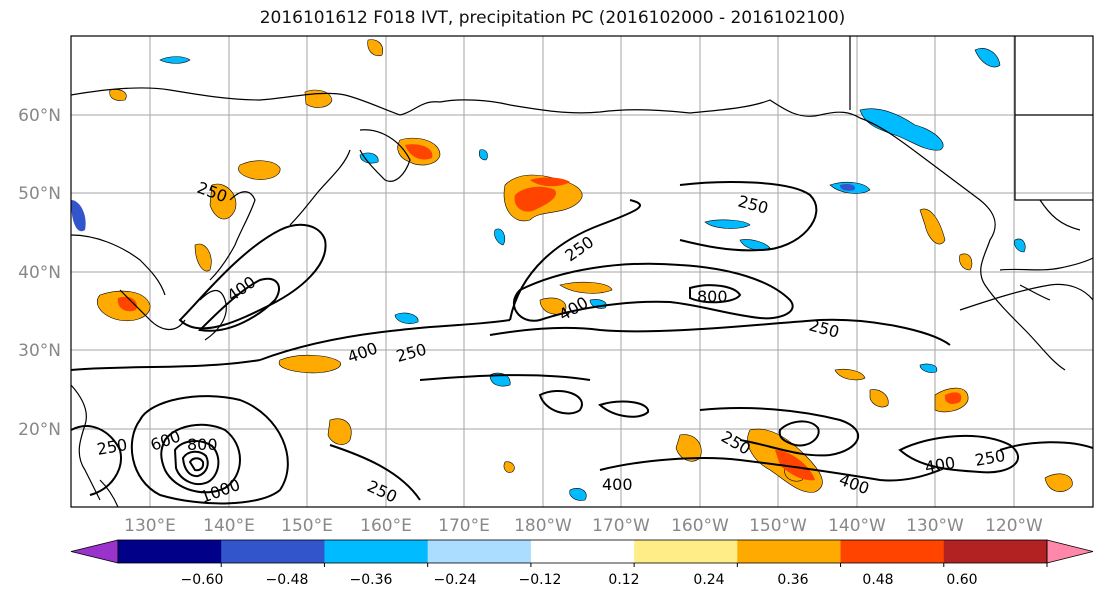 This screenshot has width=1105, height=601. Describe the element at coordinates (935, 526) in the screenshot. I see `lon-label: 130°W` at that location.